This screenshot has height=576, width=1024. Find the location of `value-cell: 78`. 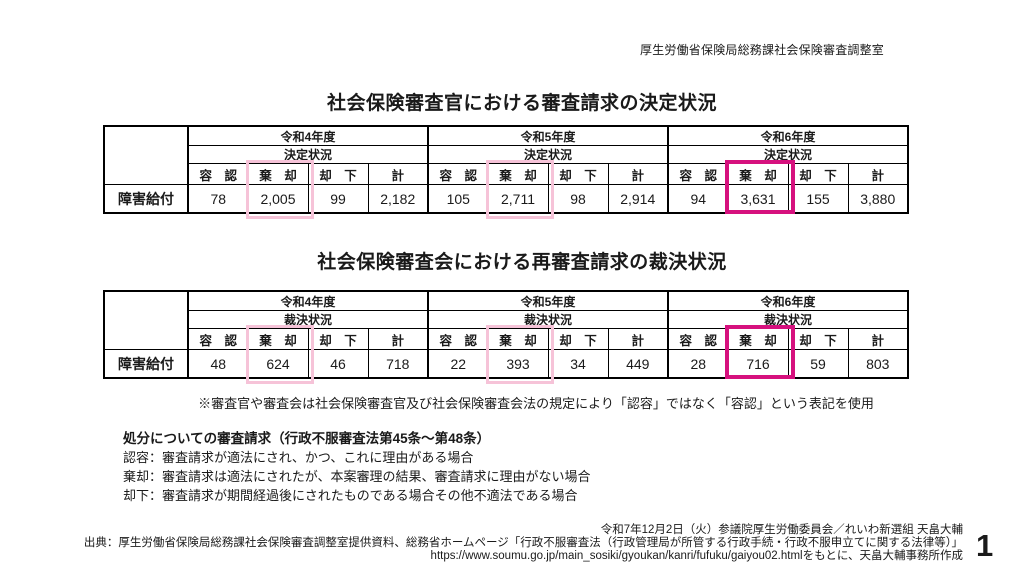

value-cell: 78 is located at coordinates (218, 199).